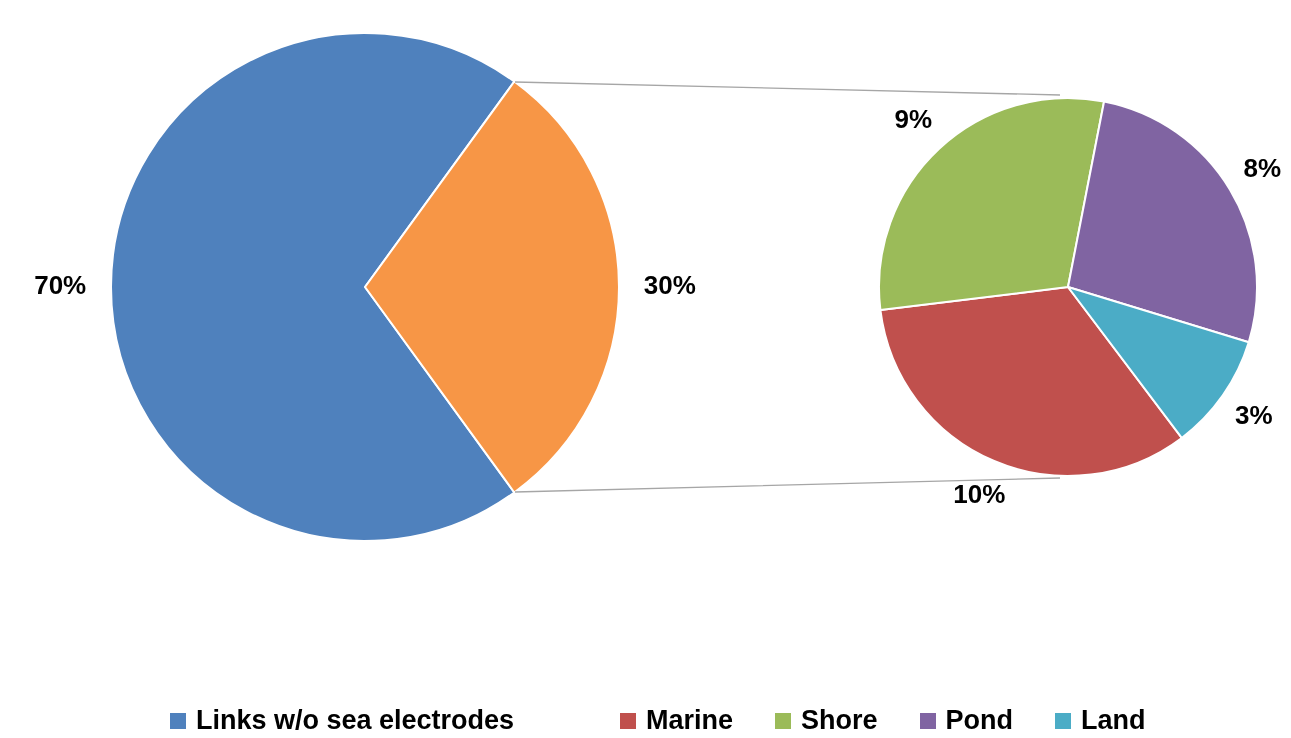  I want to click on data-label: 9%, so click(913, 119).